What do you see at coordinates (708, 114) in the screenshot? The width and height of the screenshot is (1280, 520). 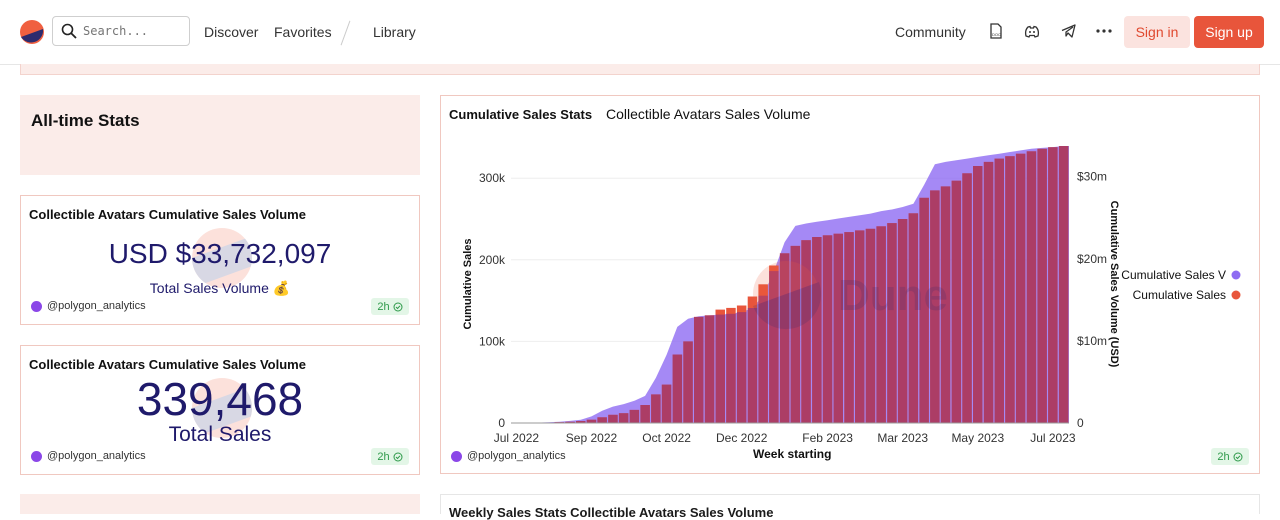 I see `chart-subtitle: Collectible Avatars Sales Volume` at bounding box center [708, 114].